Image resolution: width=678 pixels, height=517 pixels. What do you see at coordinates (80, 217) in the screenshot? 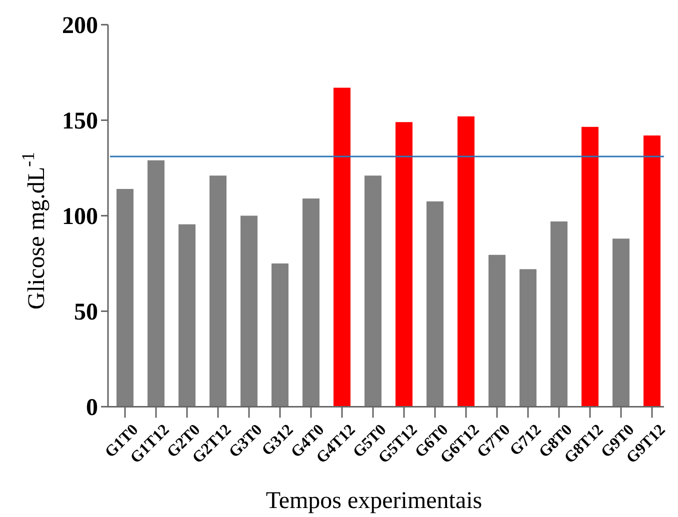
I see `y-tick-label: 100` at bounding box center [80, 217].